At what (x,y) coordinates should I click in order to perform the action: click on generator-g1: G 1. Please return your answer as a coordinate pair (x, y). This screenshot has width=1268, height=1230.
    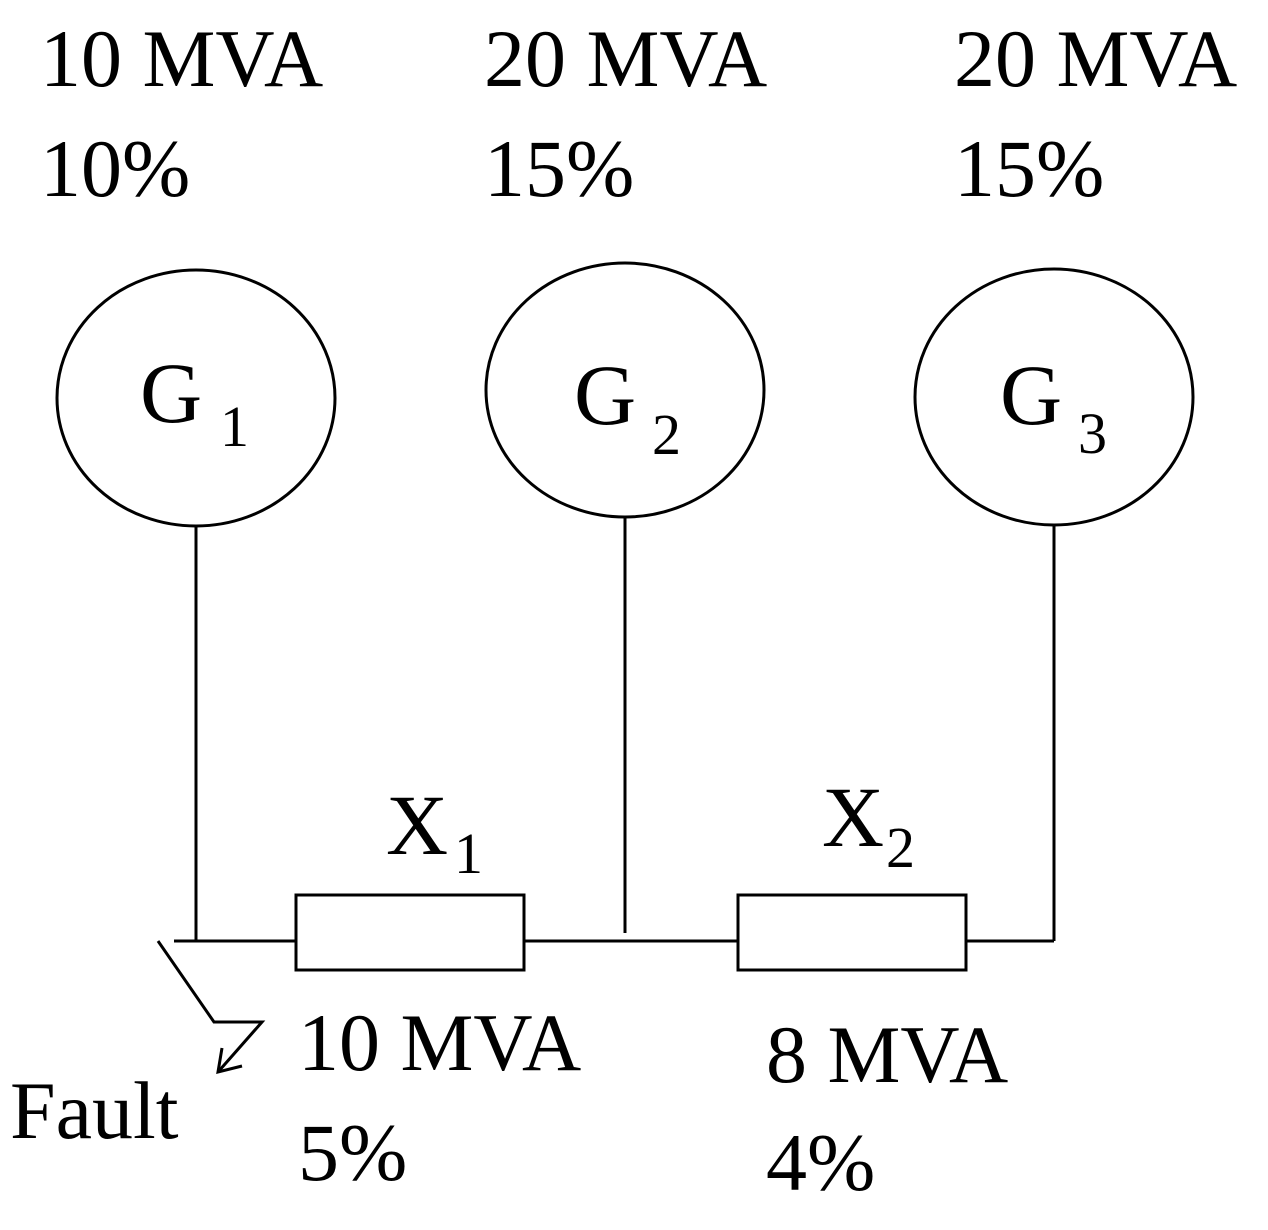
    Looking at the image, I should click on (196, 398).